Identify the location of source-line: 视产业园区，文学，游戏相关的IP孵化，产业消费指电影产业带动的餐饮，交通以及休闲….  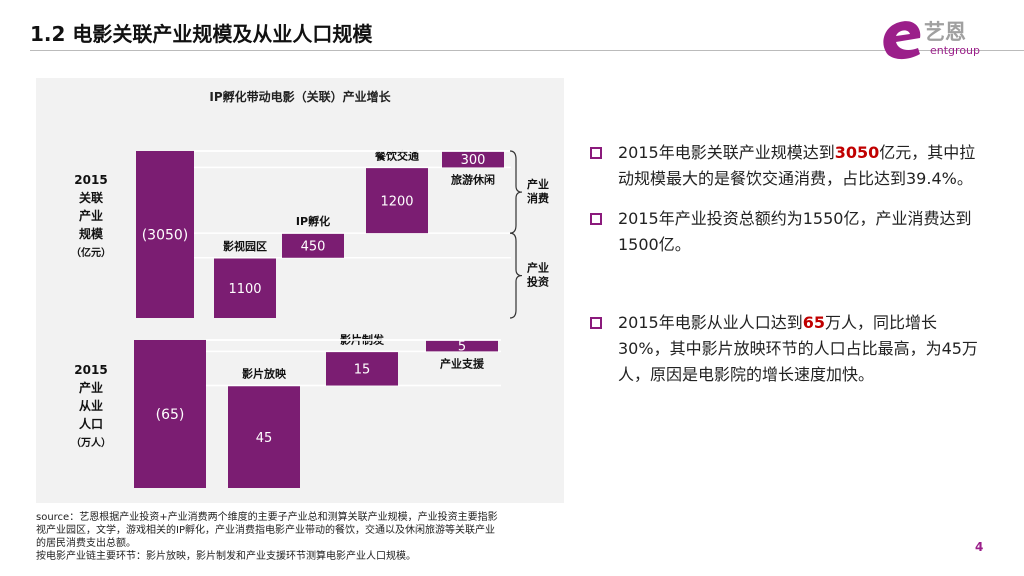
(265, 530).